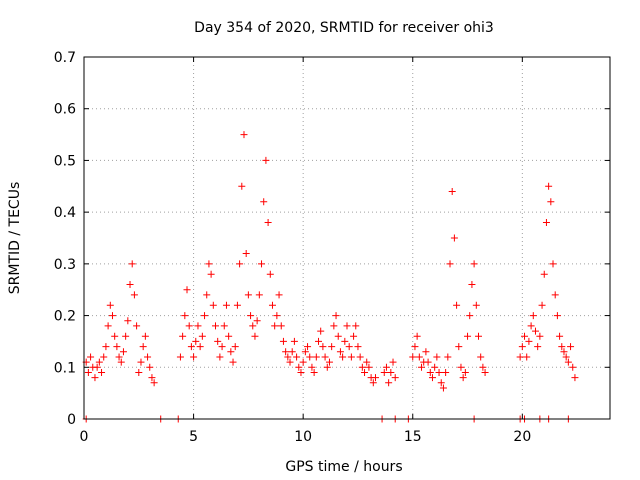 This screenshot has width=640, height=480. Describe the element at coordinates (343, 467) in the screenshot. I see `x-axis-label: GPS time / hours` at that location.